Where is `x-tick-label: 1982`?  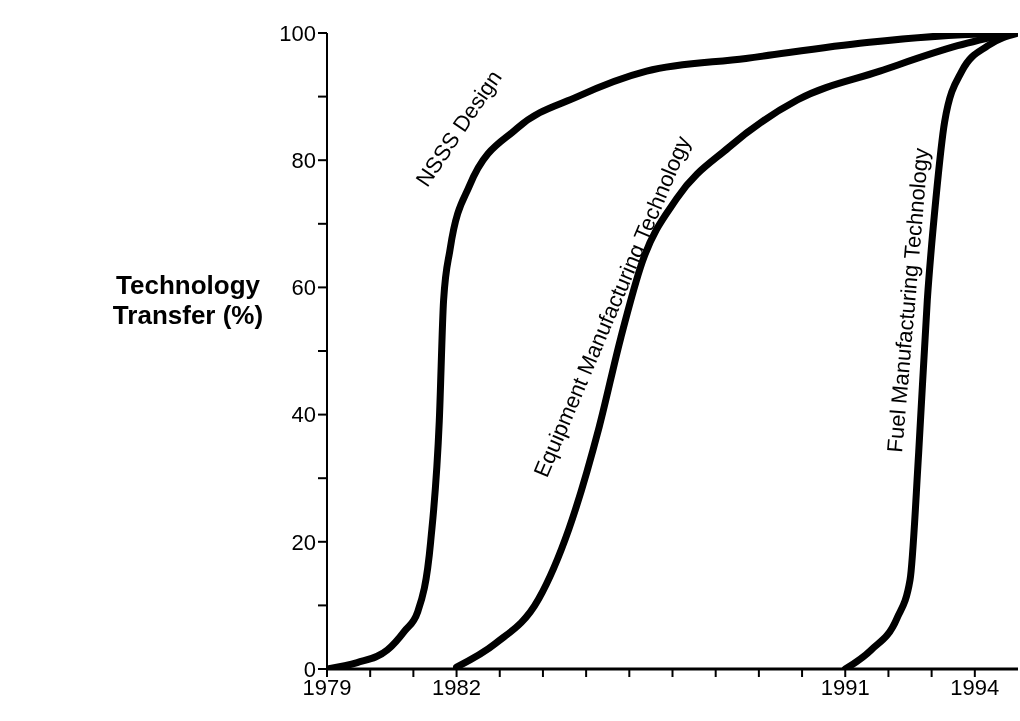
x-tick-label: 1982 is located at coordinates (457, 687).